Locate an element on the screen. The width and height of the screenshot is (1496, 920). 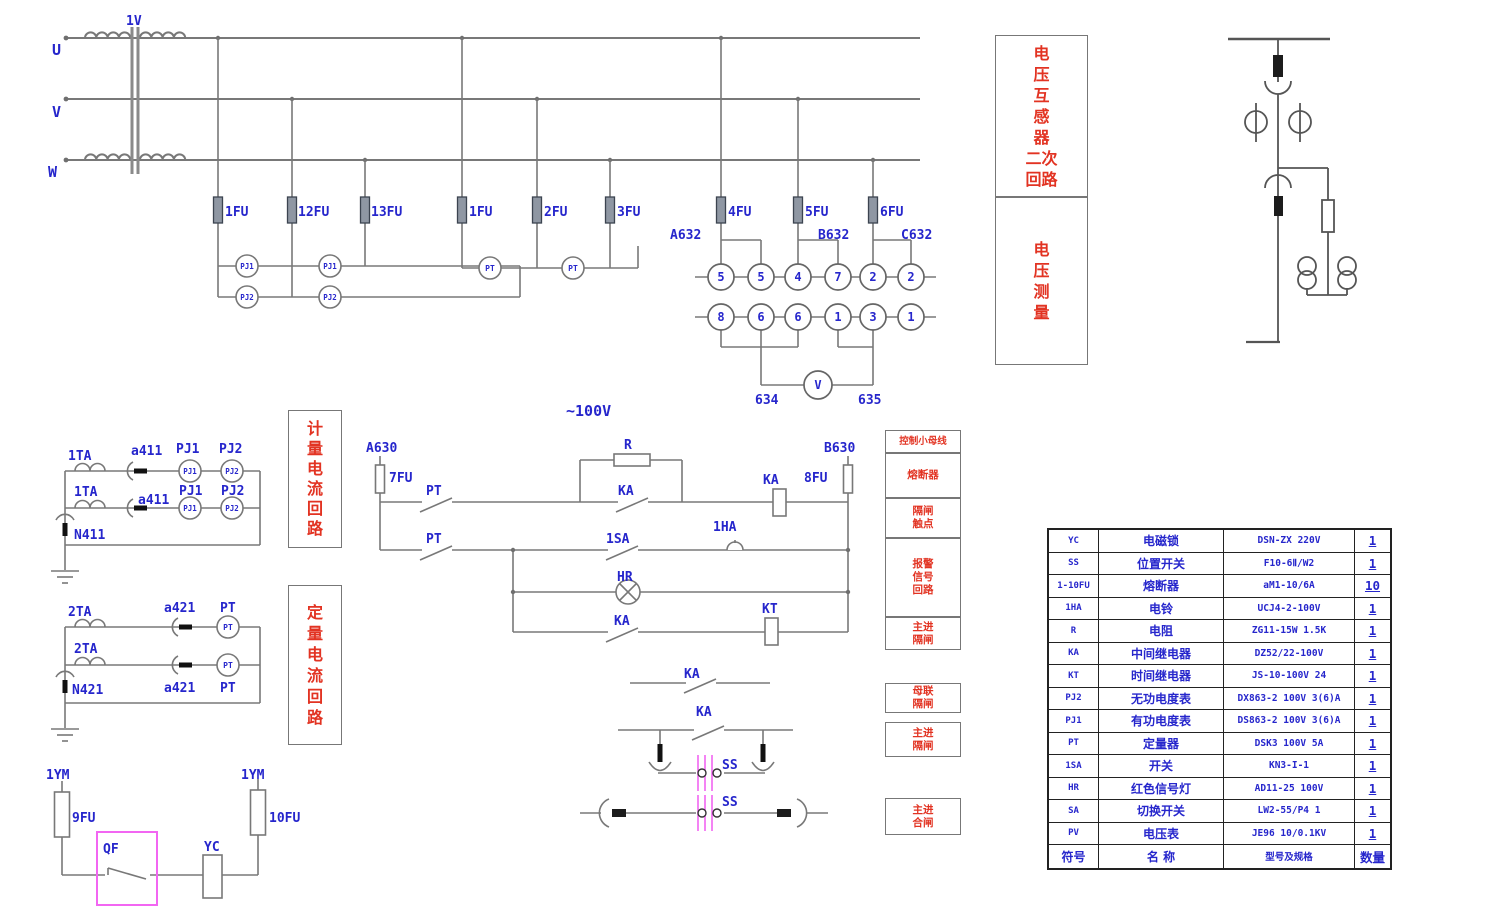
table-cell-symbol: PJ1 is located at coordinates (1074, 721).